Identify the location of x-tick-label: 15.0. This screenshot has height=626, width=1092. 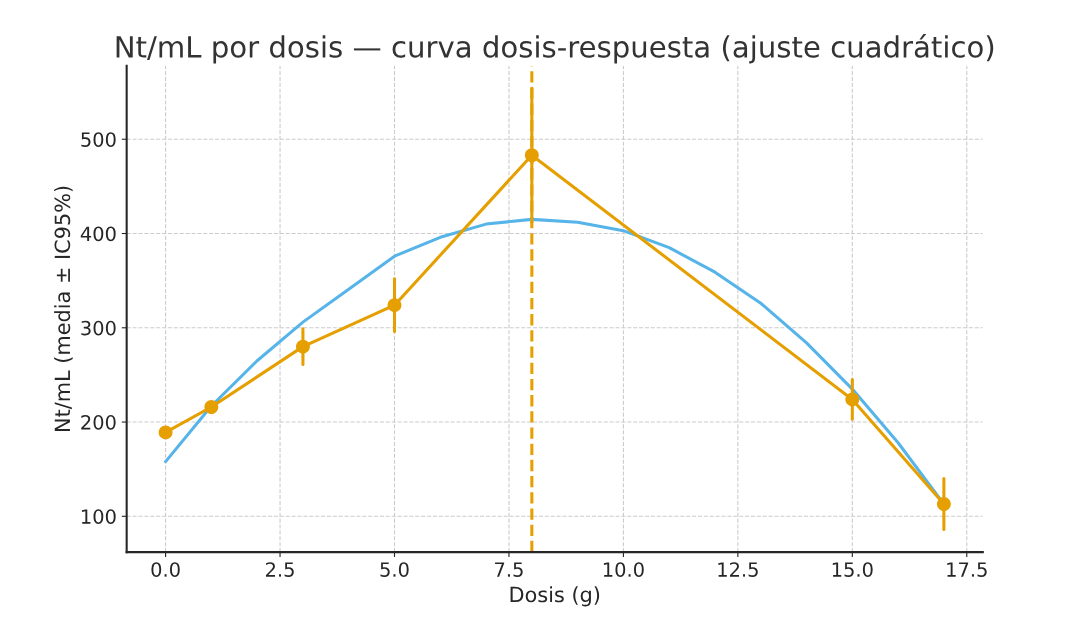
(852, 569).